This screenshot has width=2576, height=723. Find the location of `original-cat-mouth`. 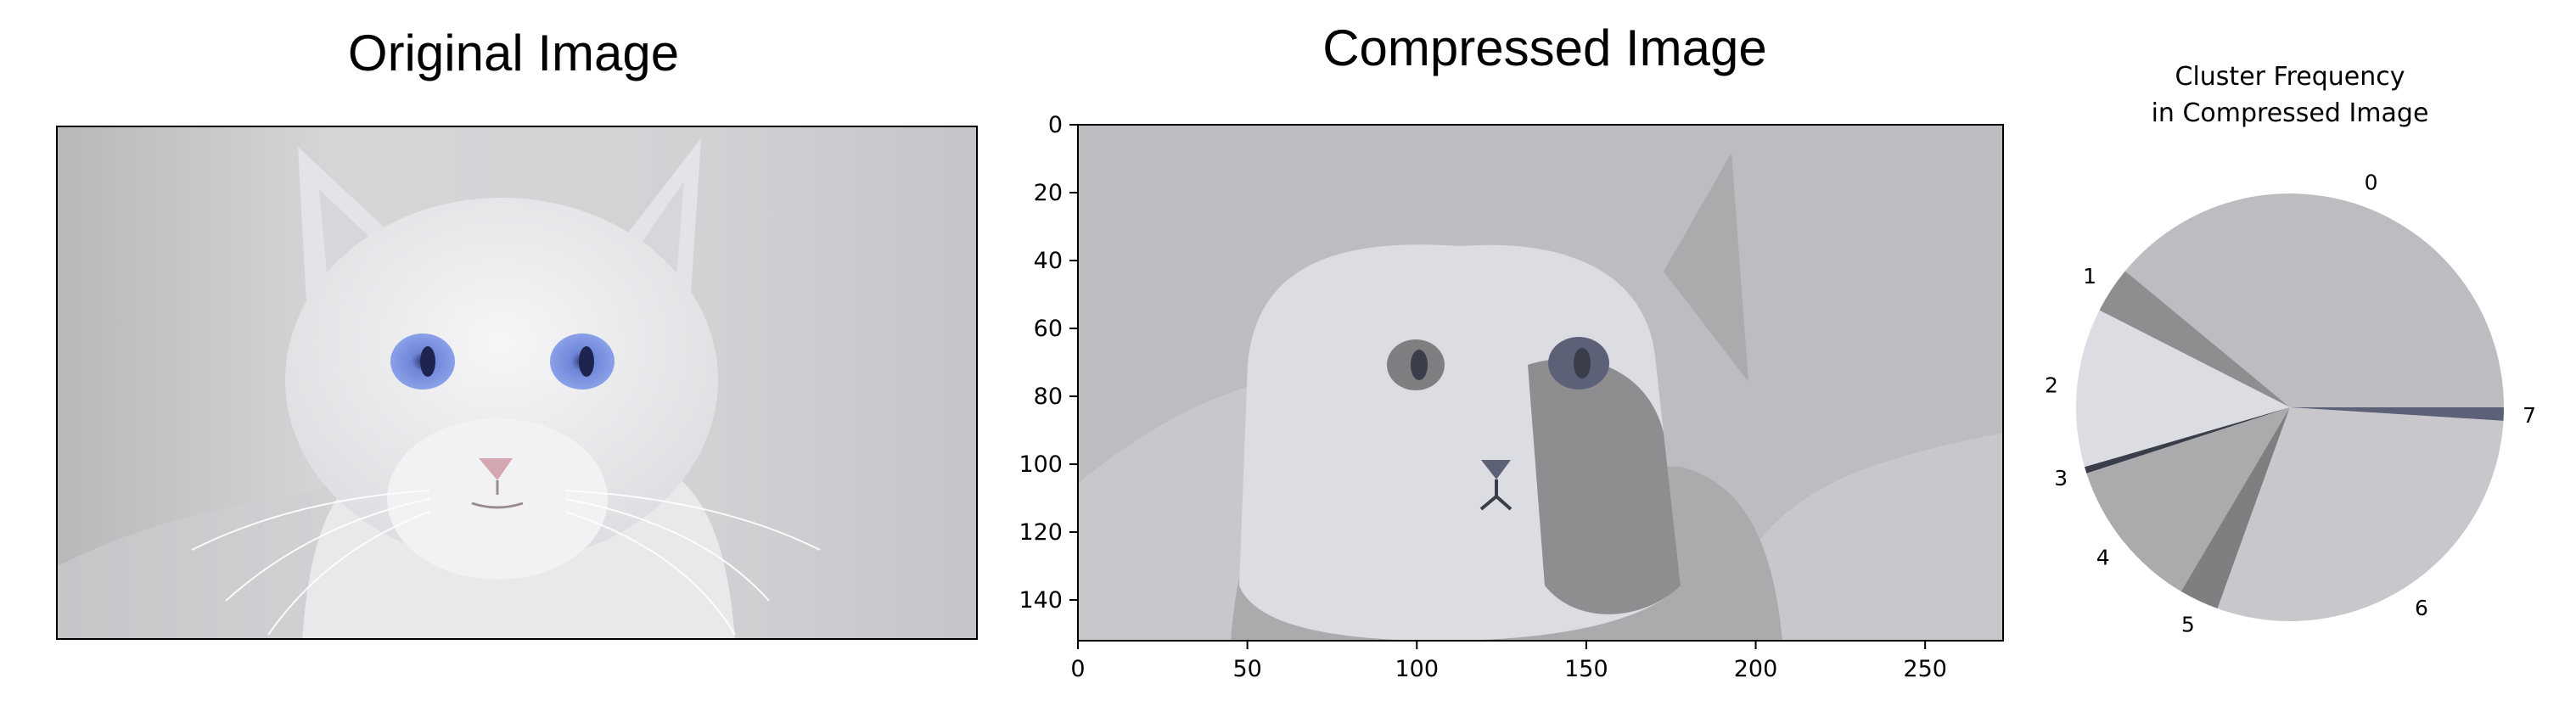

original-cat-mouth is located at coordinates (497, 495).